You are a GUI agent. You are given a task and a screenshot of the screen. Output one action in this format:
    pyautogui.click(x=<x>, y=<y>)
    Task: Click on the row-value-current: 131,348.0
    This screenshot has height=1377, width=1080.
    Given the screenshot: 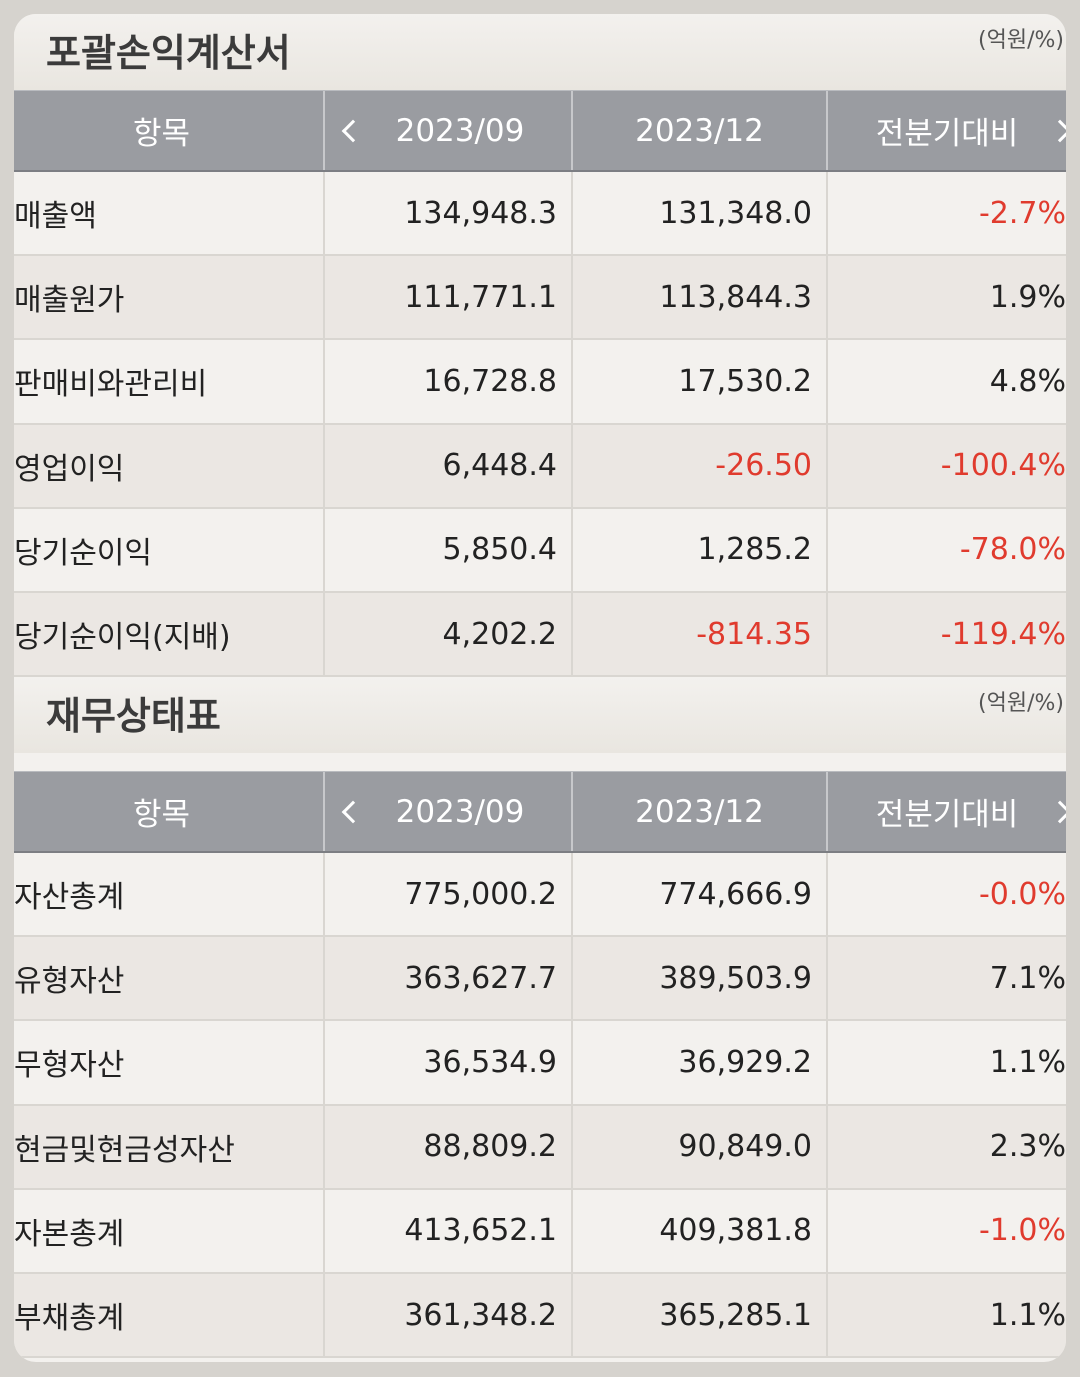 What is the action you would take?
    pyautogui.click(x=700, y=213)
    